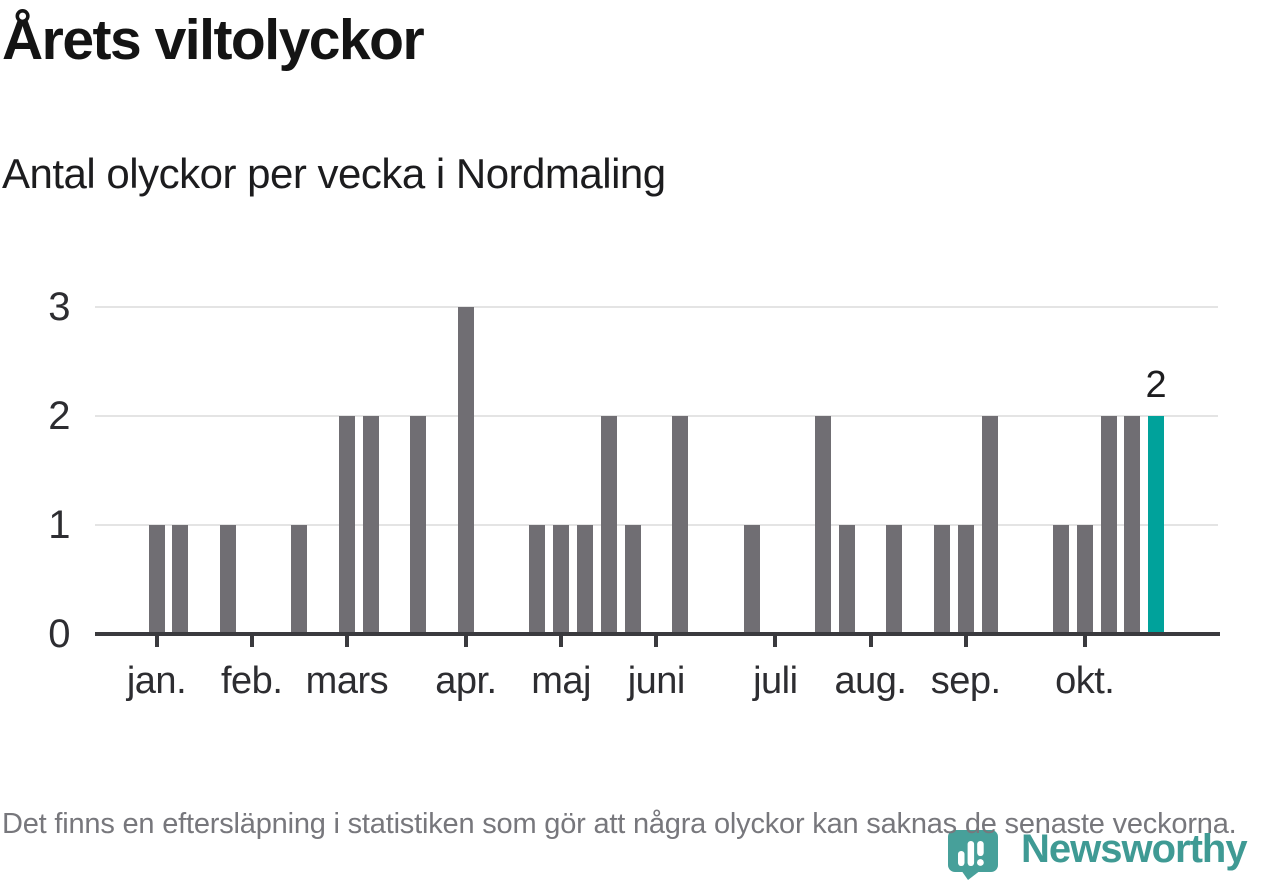 Image resolution: width=1262 pixels, height=880 pixels. I want to click on x-tick-juli, so click(775, 641).